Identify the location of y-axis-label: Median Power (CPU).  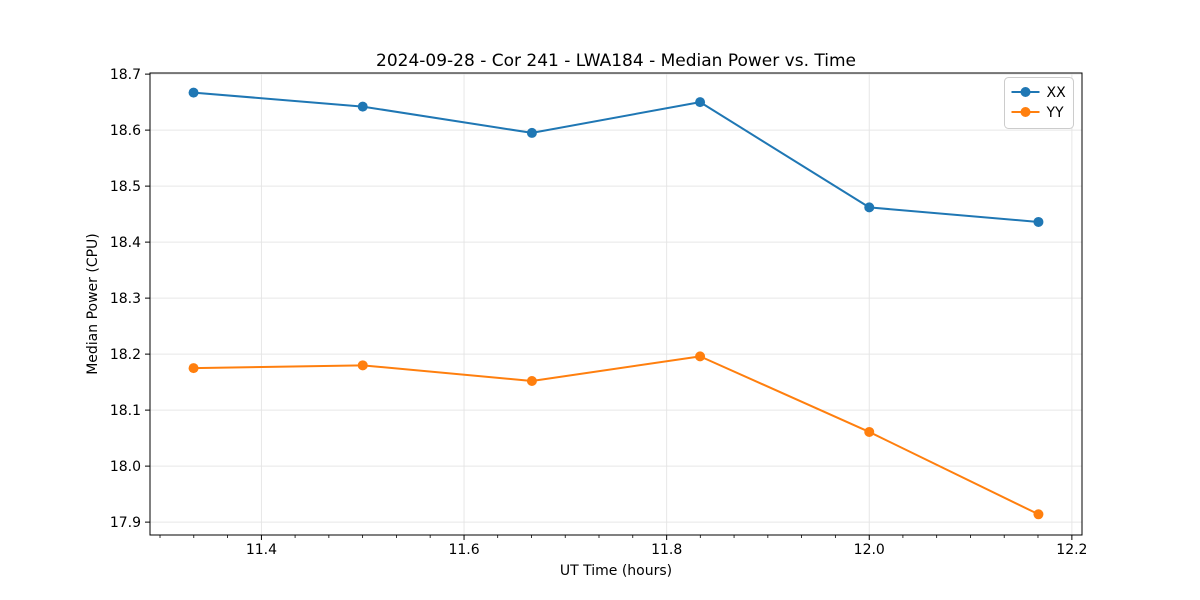
(93, 304).